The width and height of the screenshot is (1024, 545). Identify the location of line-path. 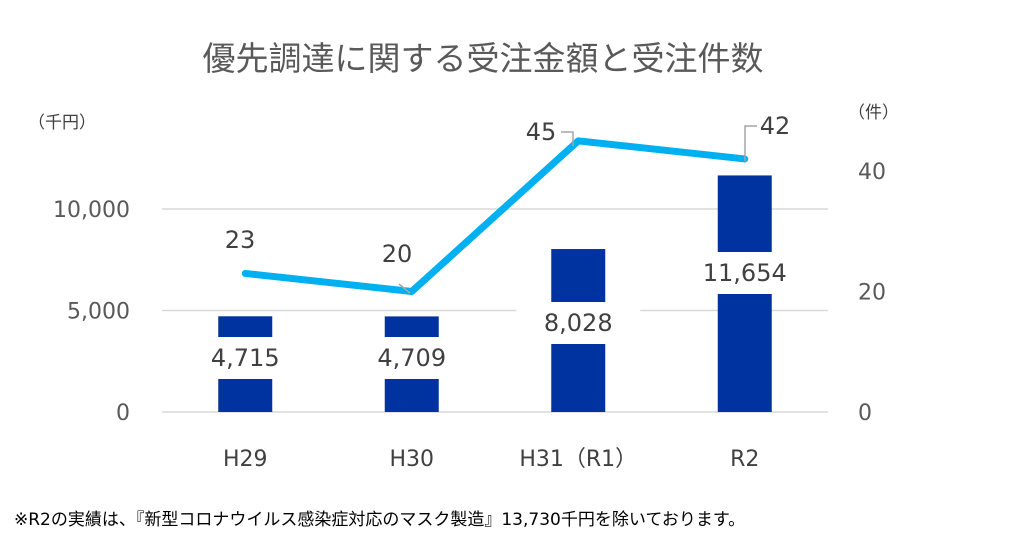
(495, 216).